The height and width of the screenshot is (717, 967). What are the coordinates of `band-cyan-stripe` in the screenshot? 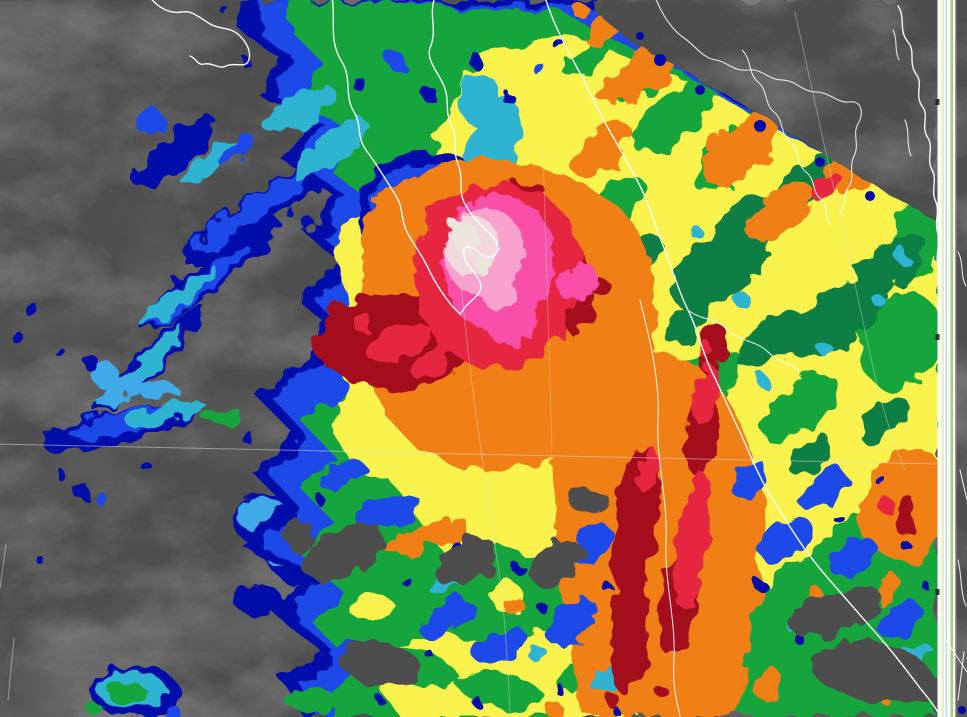 It's located at (946, 358).